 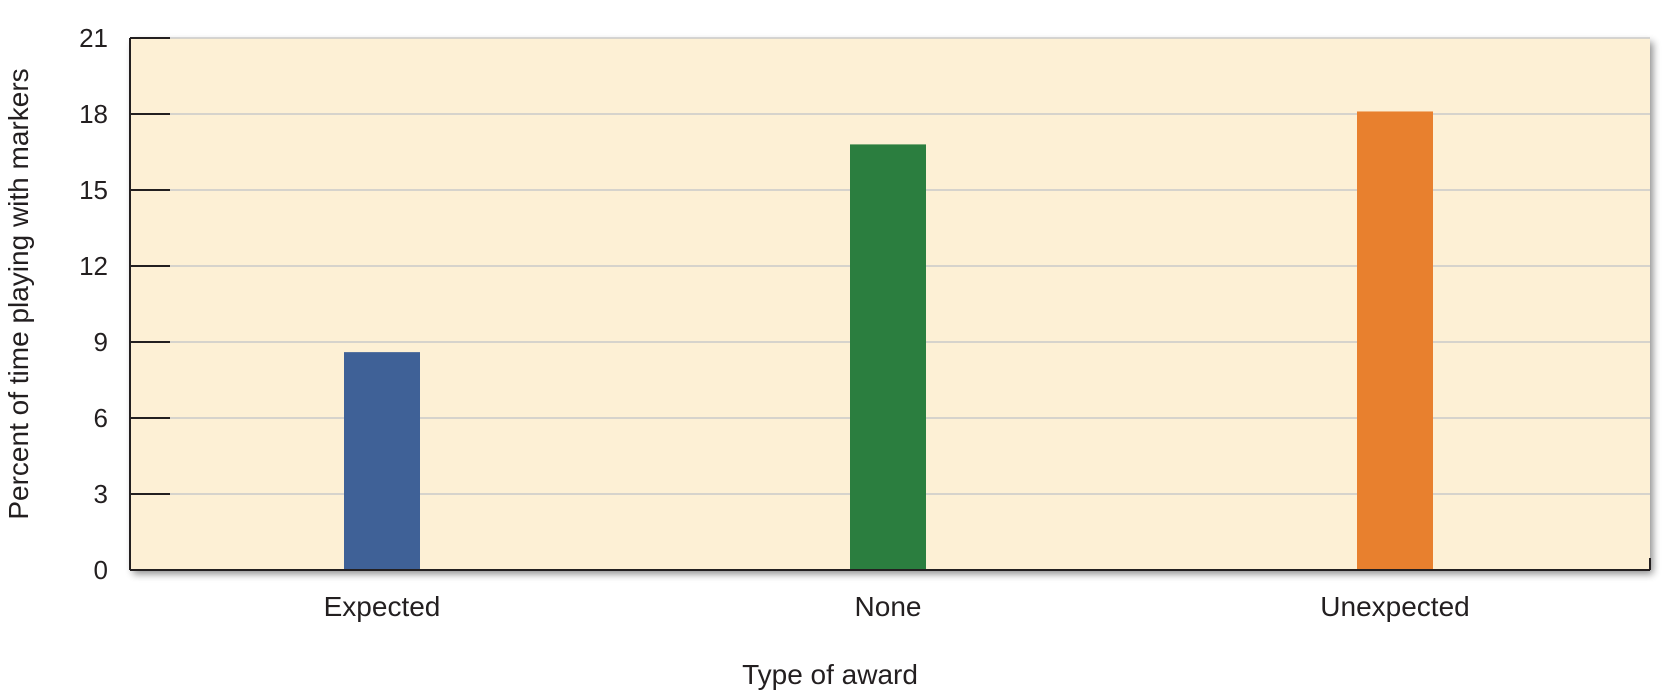 What do you see at coordinates (382, 606) in the screenshot?
I see `x-tick-label: Expected` at bounding box center [382, 606].